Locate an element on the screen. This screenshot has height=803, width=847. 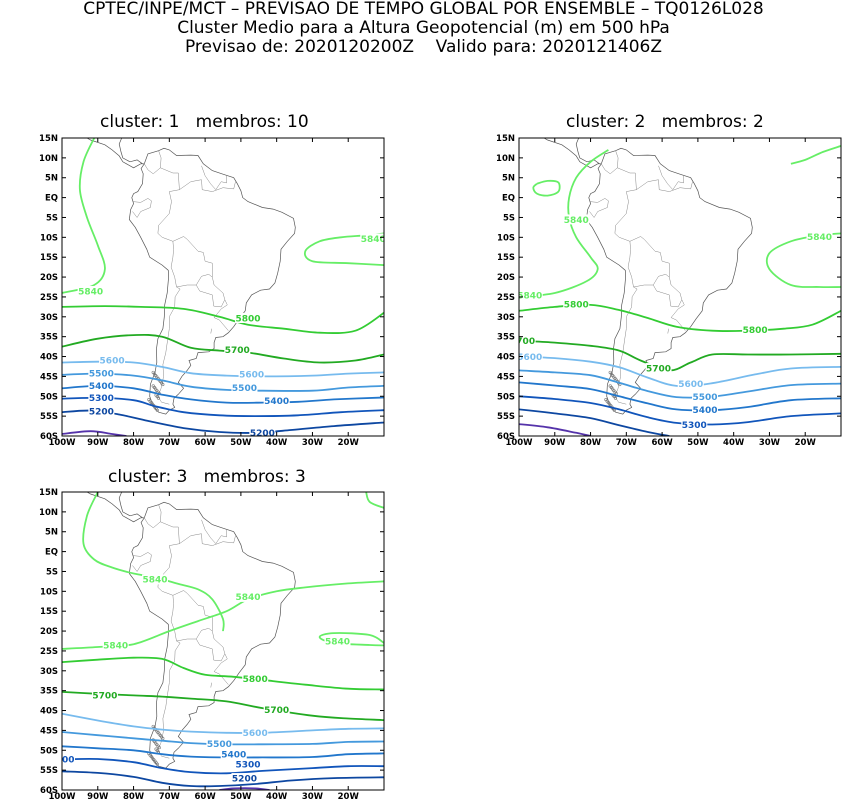
contour-label-5800: 5800 is located at coordinates (755, 331).